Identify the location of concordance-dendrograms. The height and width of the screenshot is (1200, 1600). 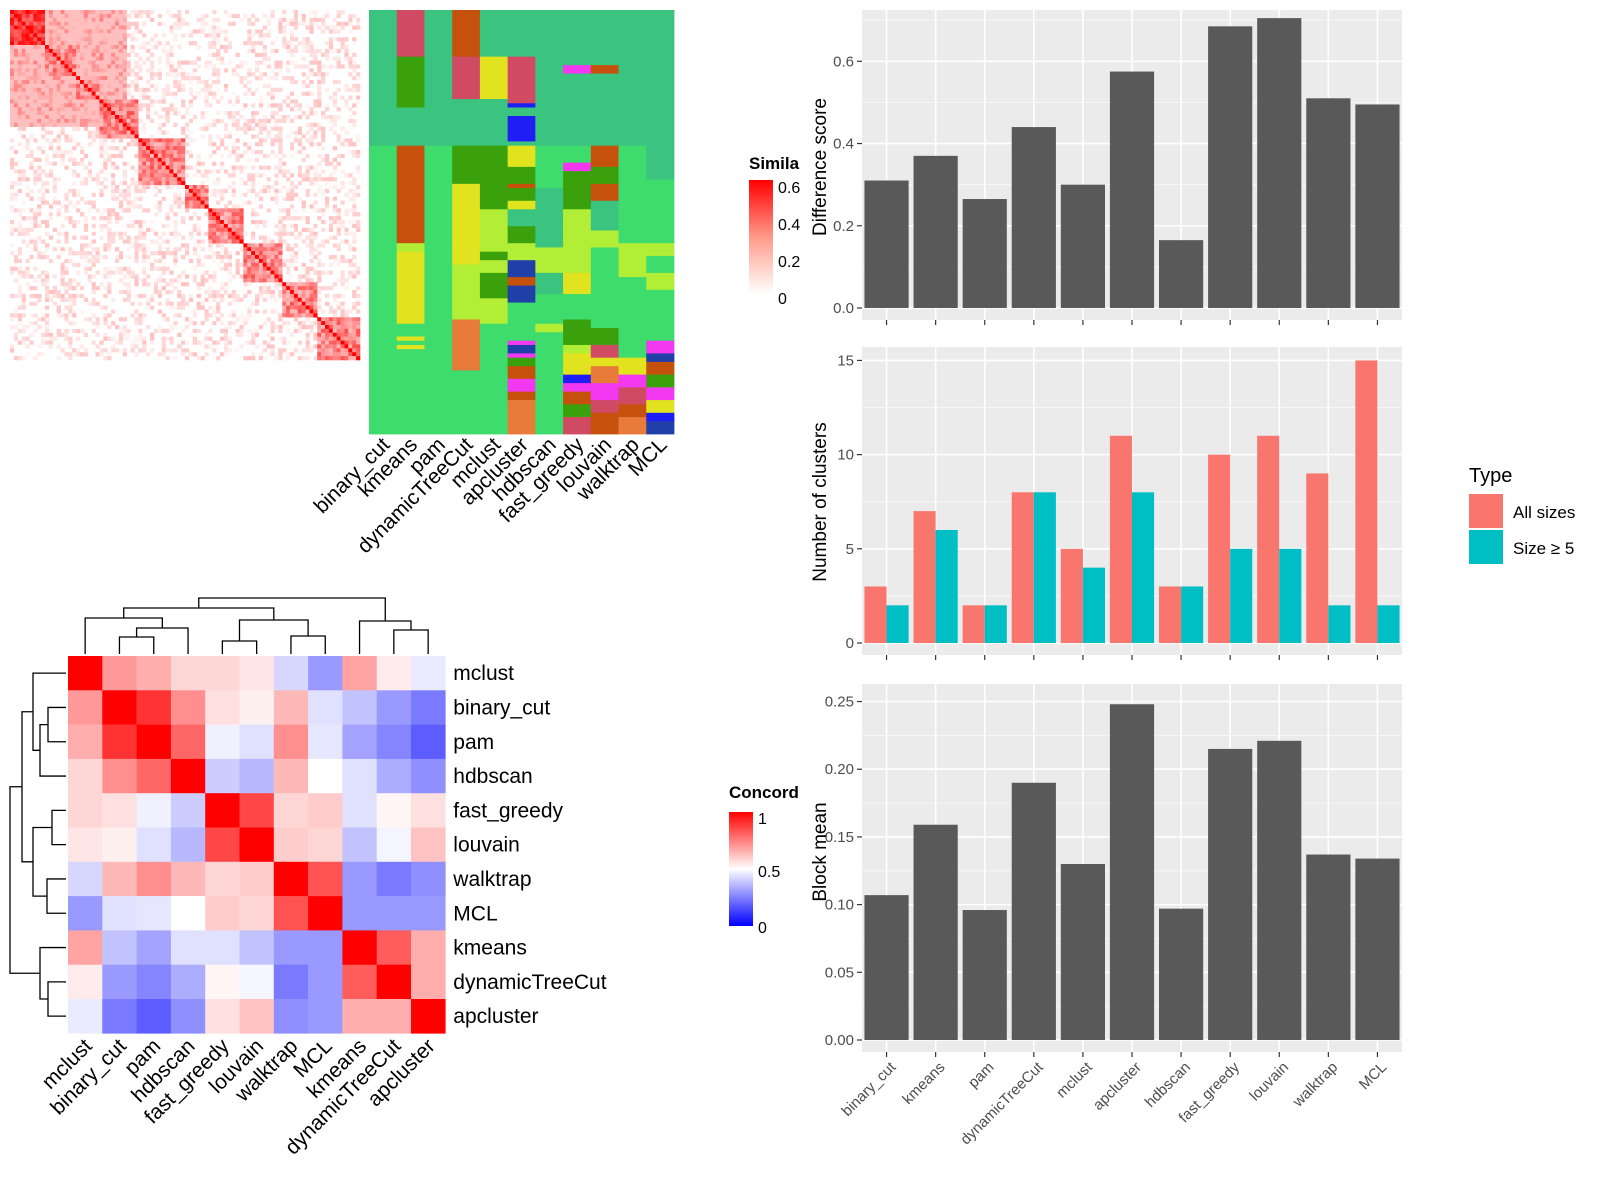
(219, 807).